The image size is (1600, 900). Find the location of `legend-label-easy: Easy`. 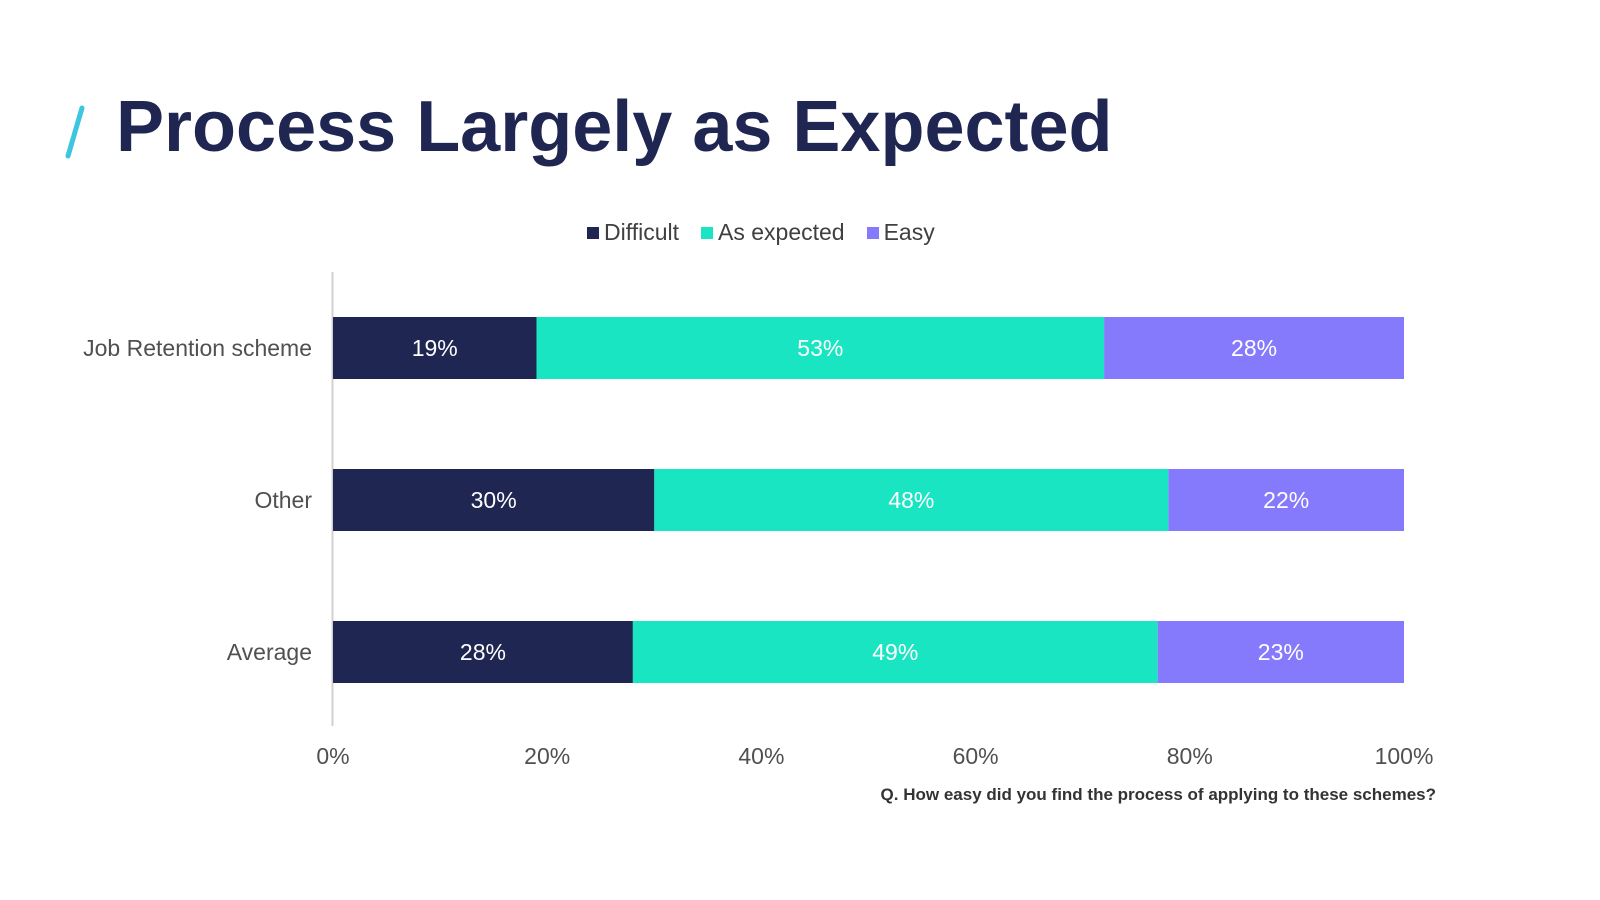

legend-label-easy: Easy is located at coordinates (909, 232).